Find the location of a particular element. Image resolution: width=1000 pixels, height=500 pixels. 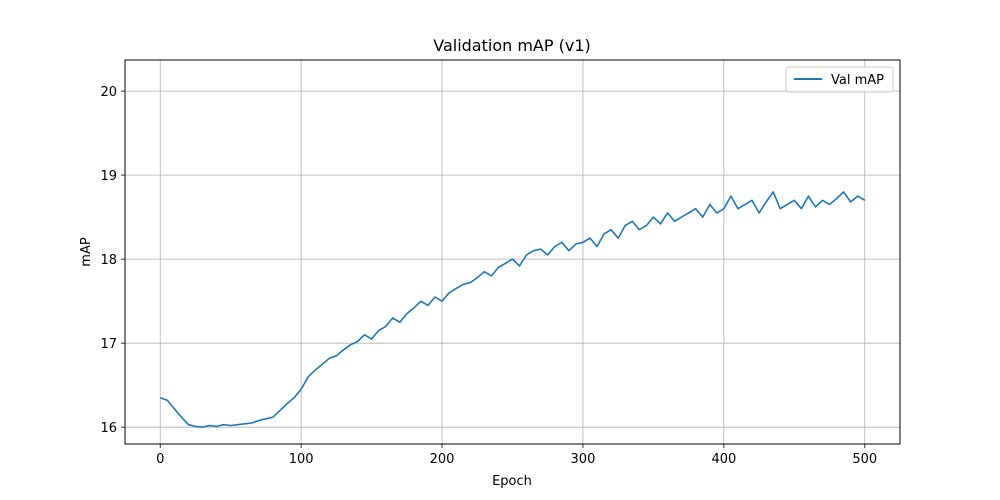

y-axis-ticks: 16 17 18 19 20 is located at coordinates (112, 260).